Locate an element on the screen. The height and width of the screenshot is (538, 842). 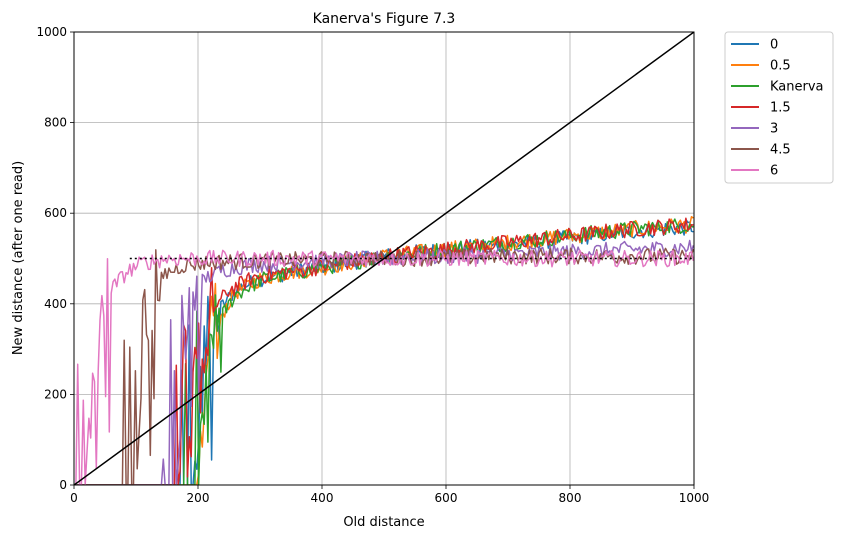
legend-label: Kanerva is located at coordinates (797, 87).